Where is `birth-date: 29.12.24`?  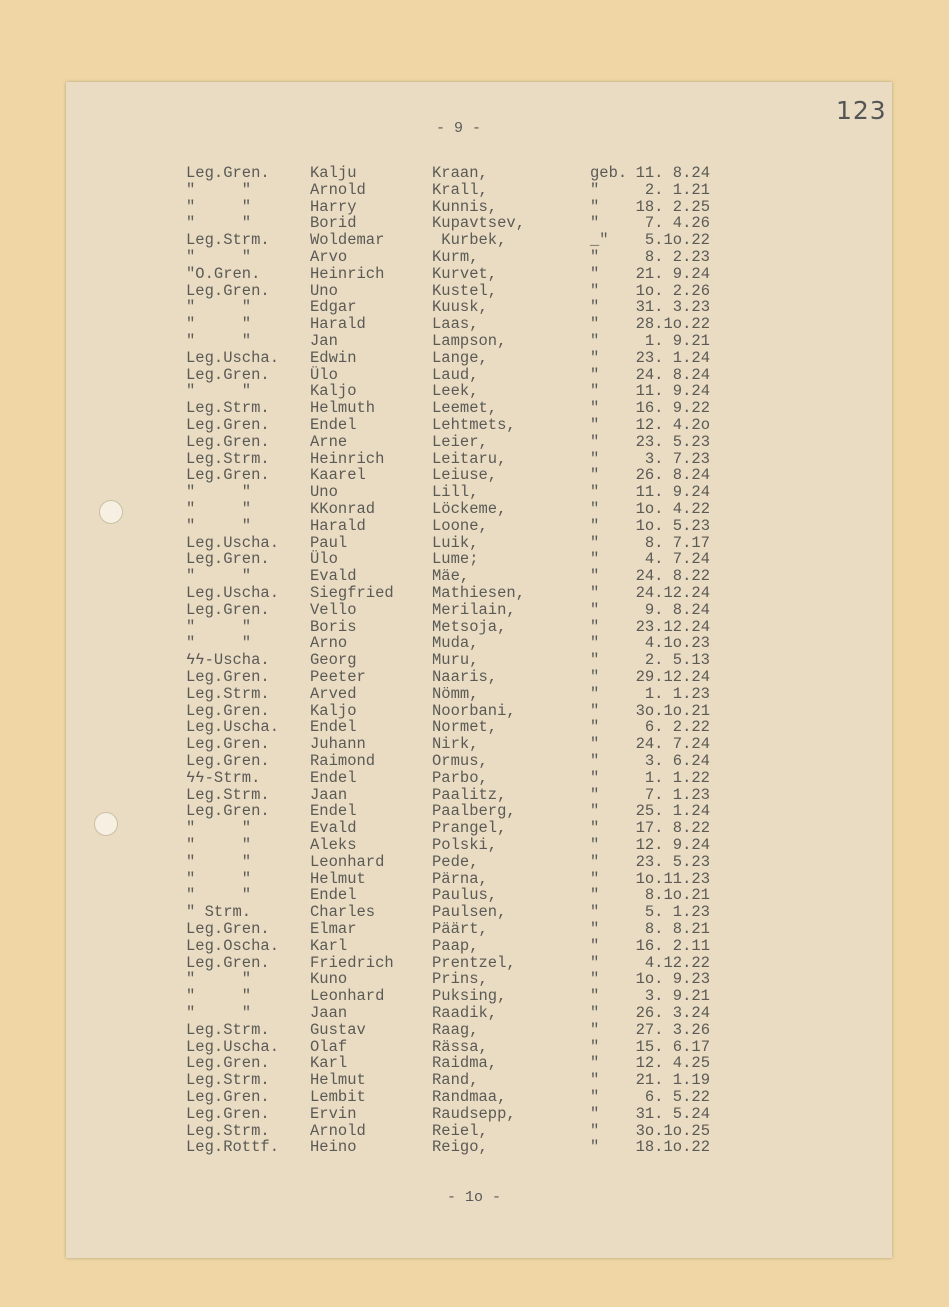 birth-date: 29.12.24 is located at coordinates (672, 677).